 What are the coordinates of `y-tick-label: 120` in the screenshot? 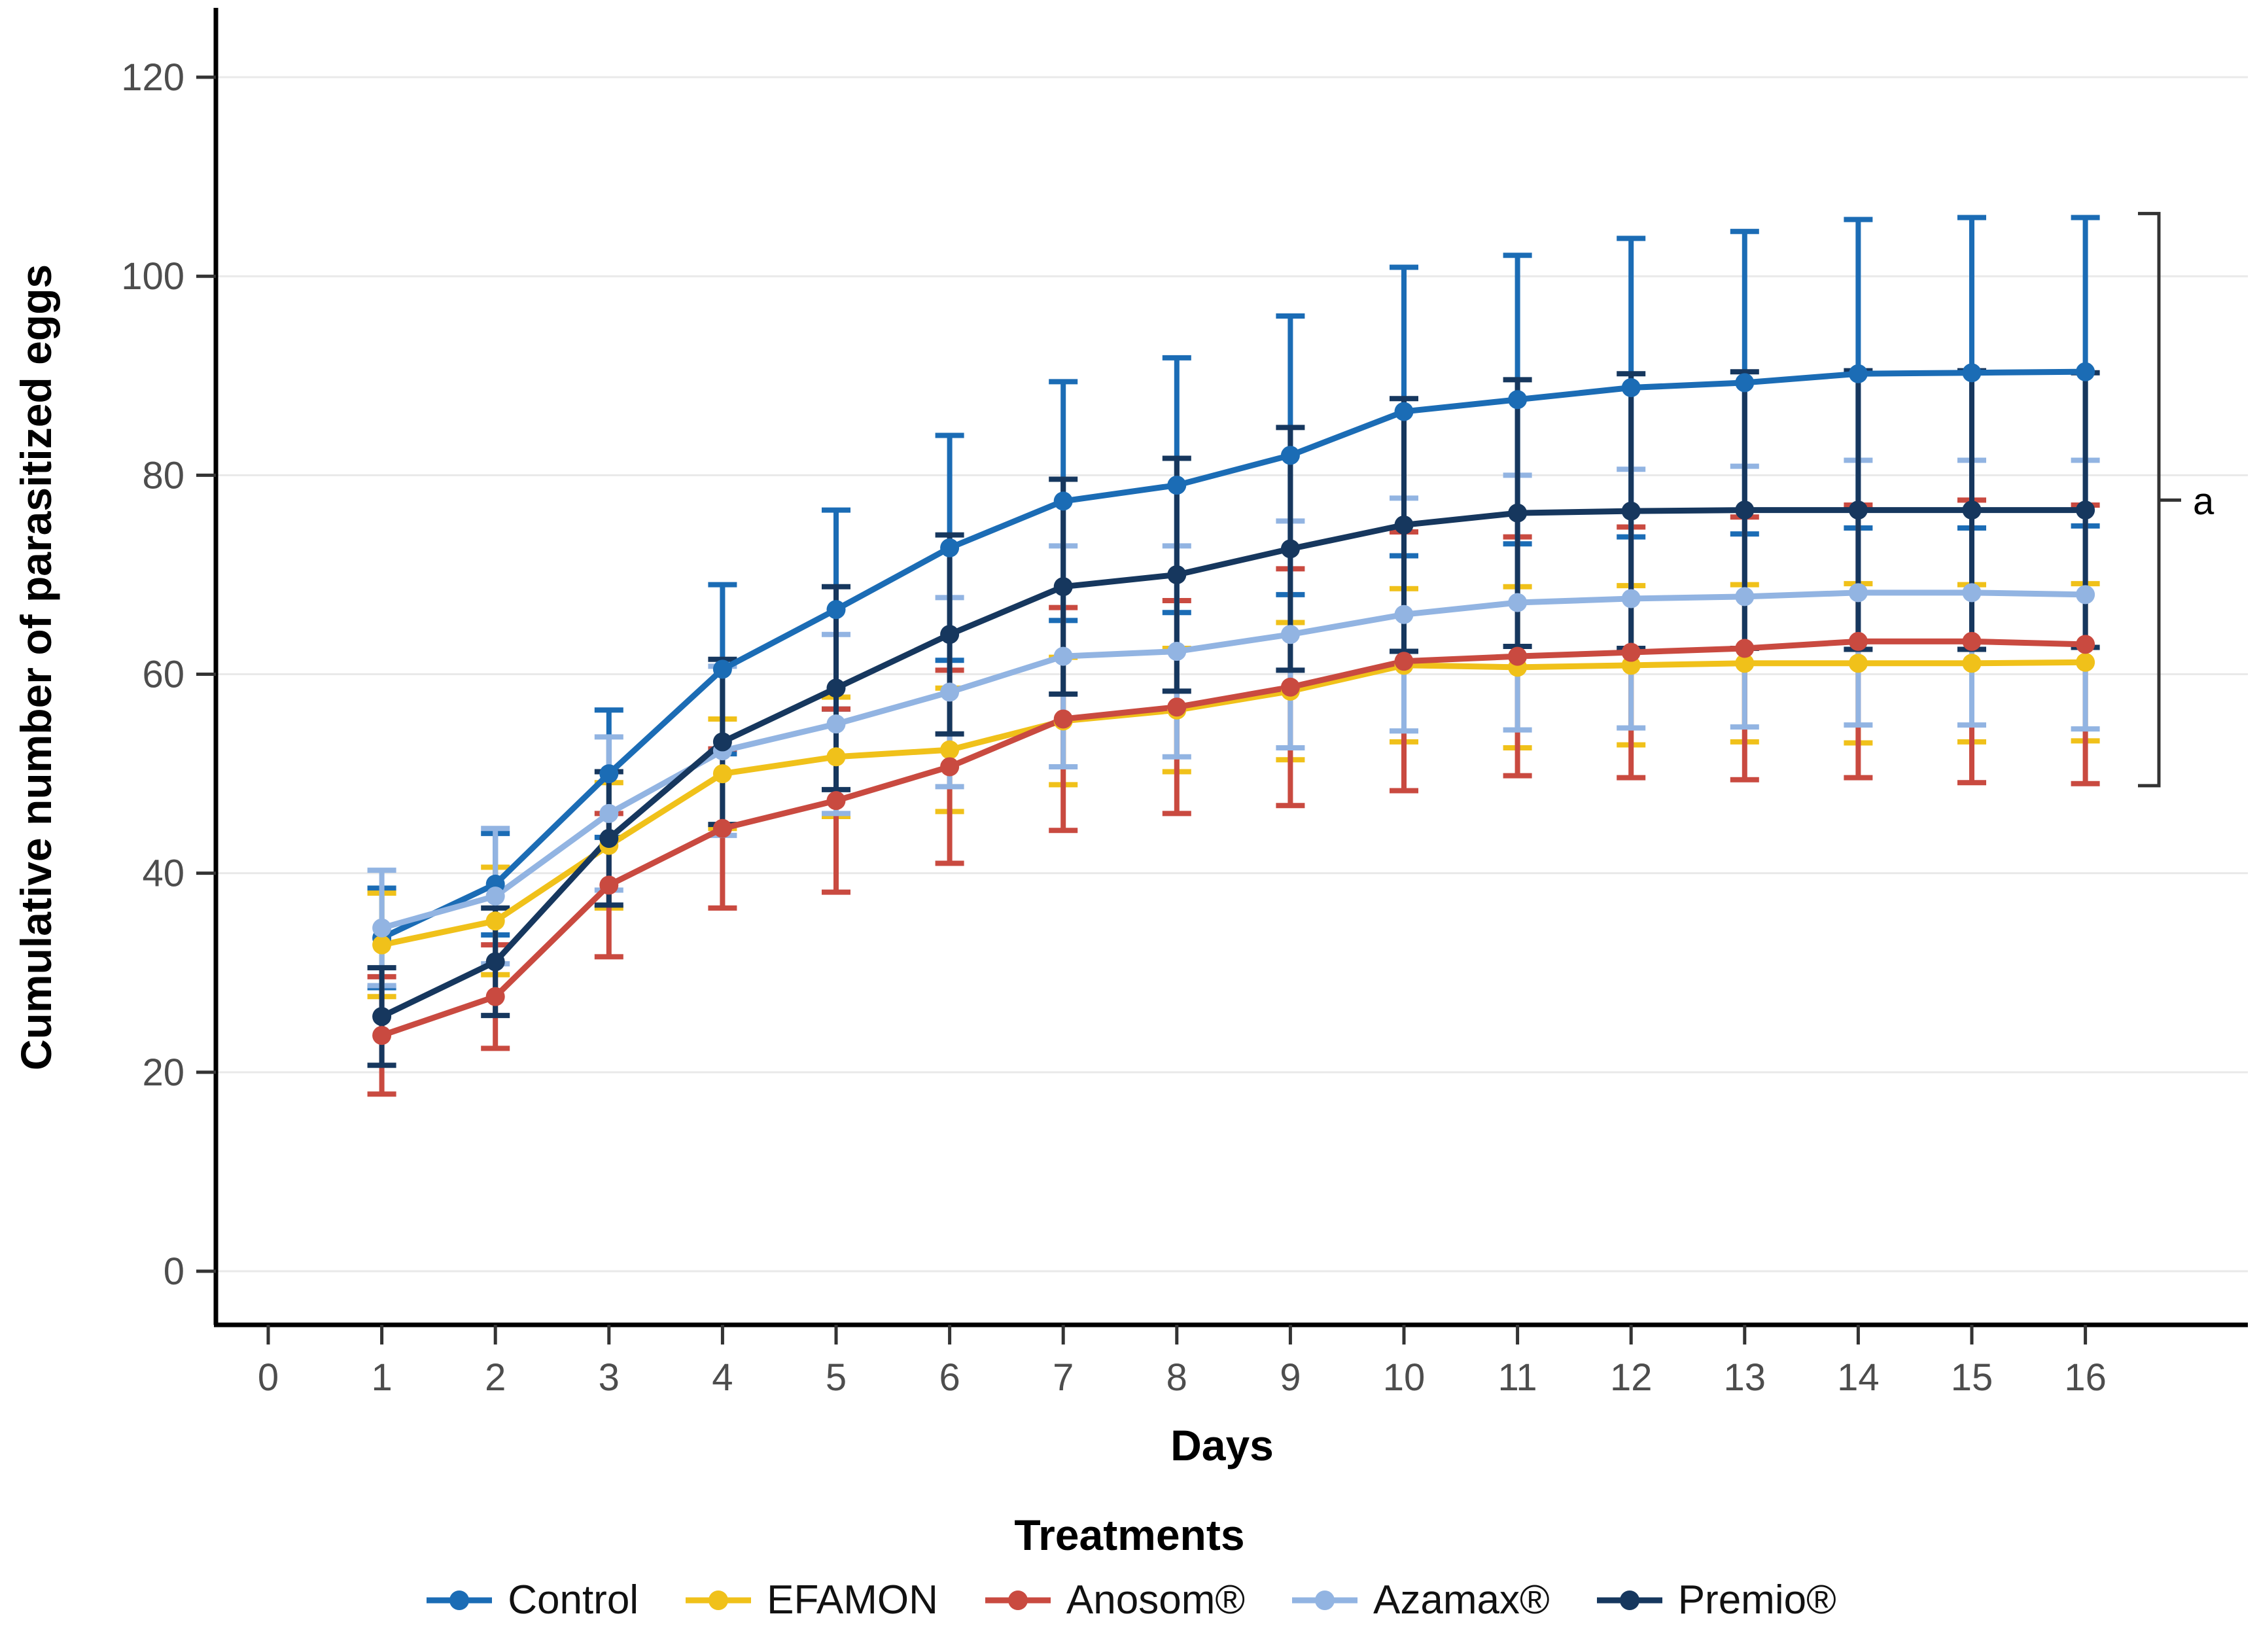 It's located at (152, 77).